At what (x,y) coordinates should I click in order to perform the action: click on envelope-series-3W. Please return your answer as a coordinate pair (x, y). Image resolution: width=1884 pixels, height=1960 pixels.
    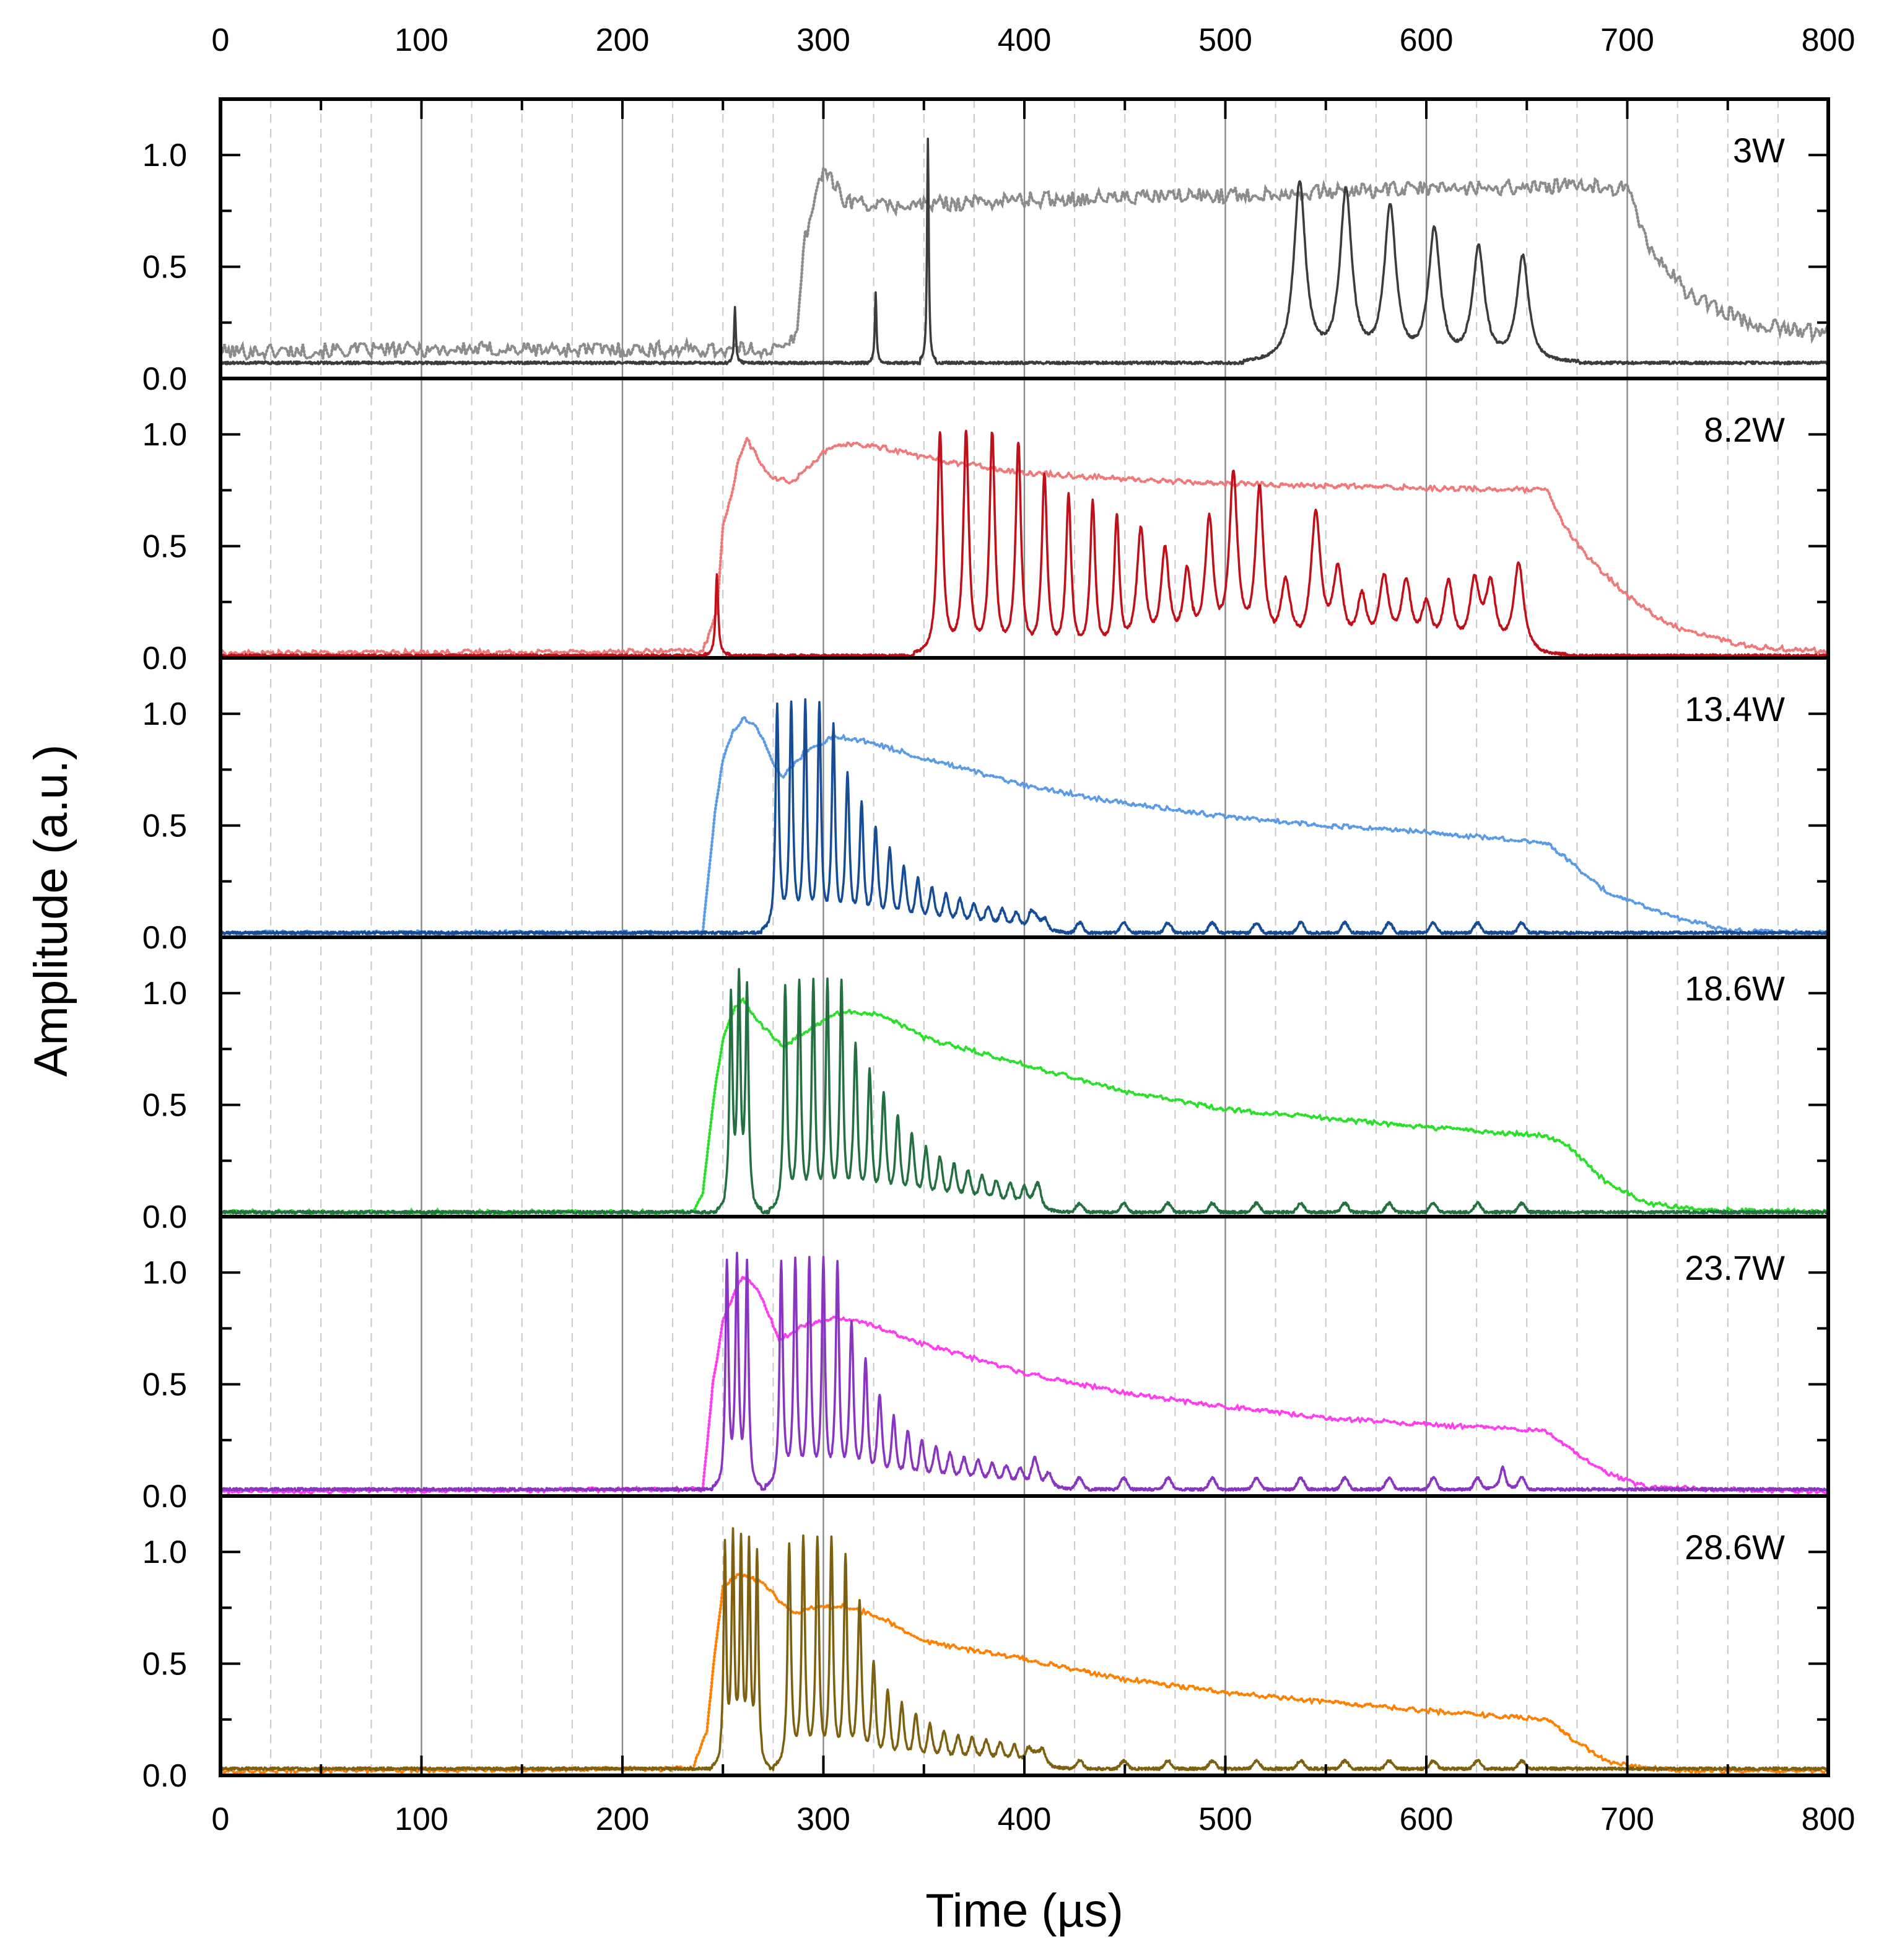
    Looking at the image, I should click on (1024, 264).